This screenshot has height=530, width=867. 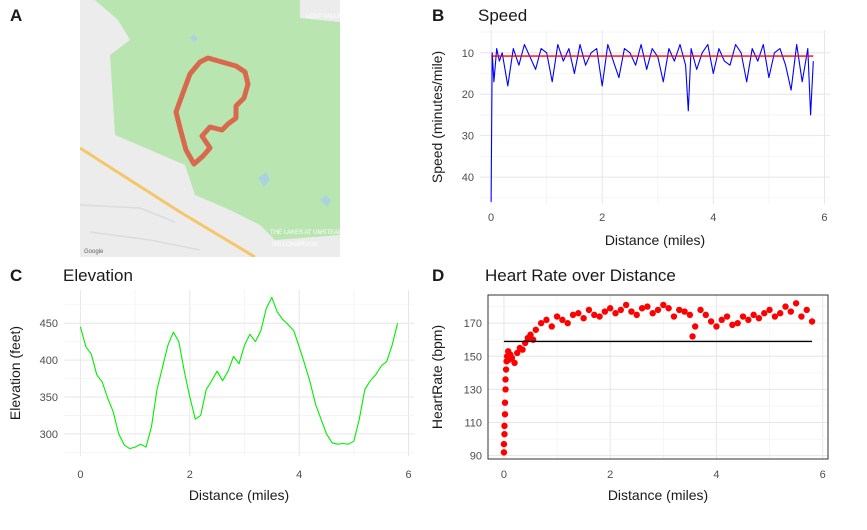 What do you see at coordinates (652, 122) in the screenshot?
I see `speed-series-speed` at bounding box center [652, 122].